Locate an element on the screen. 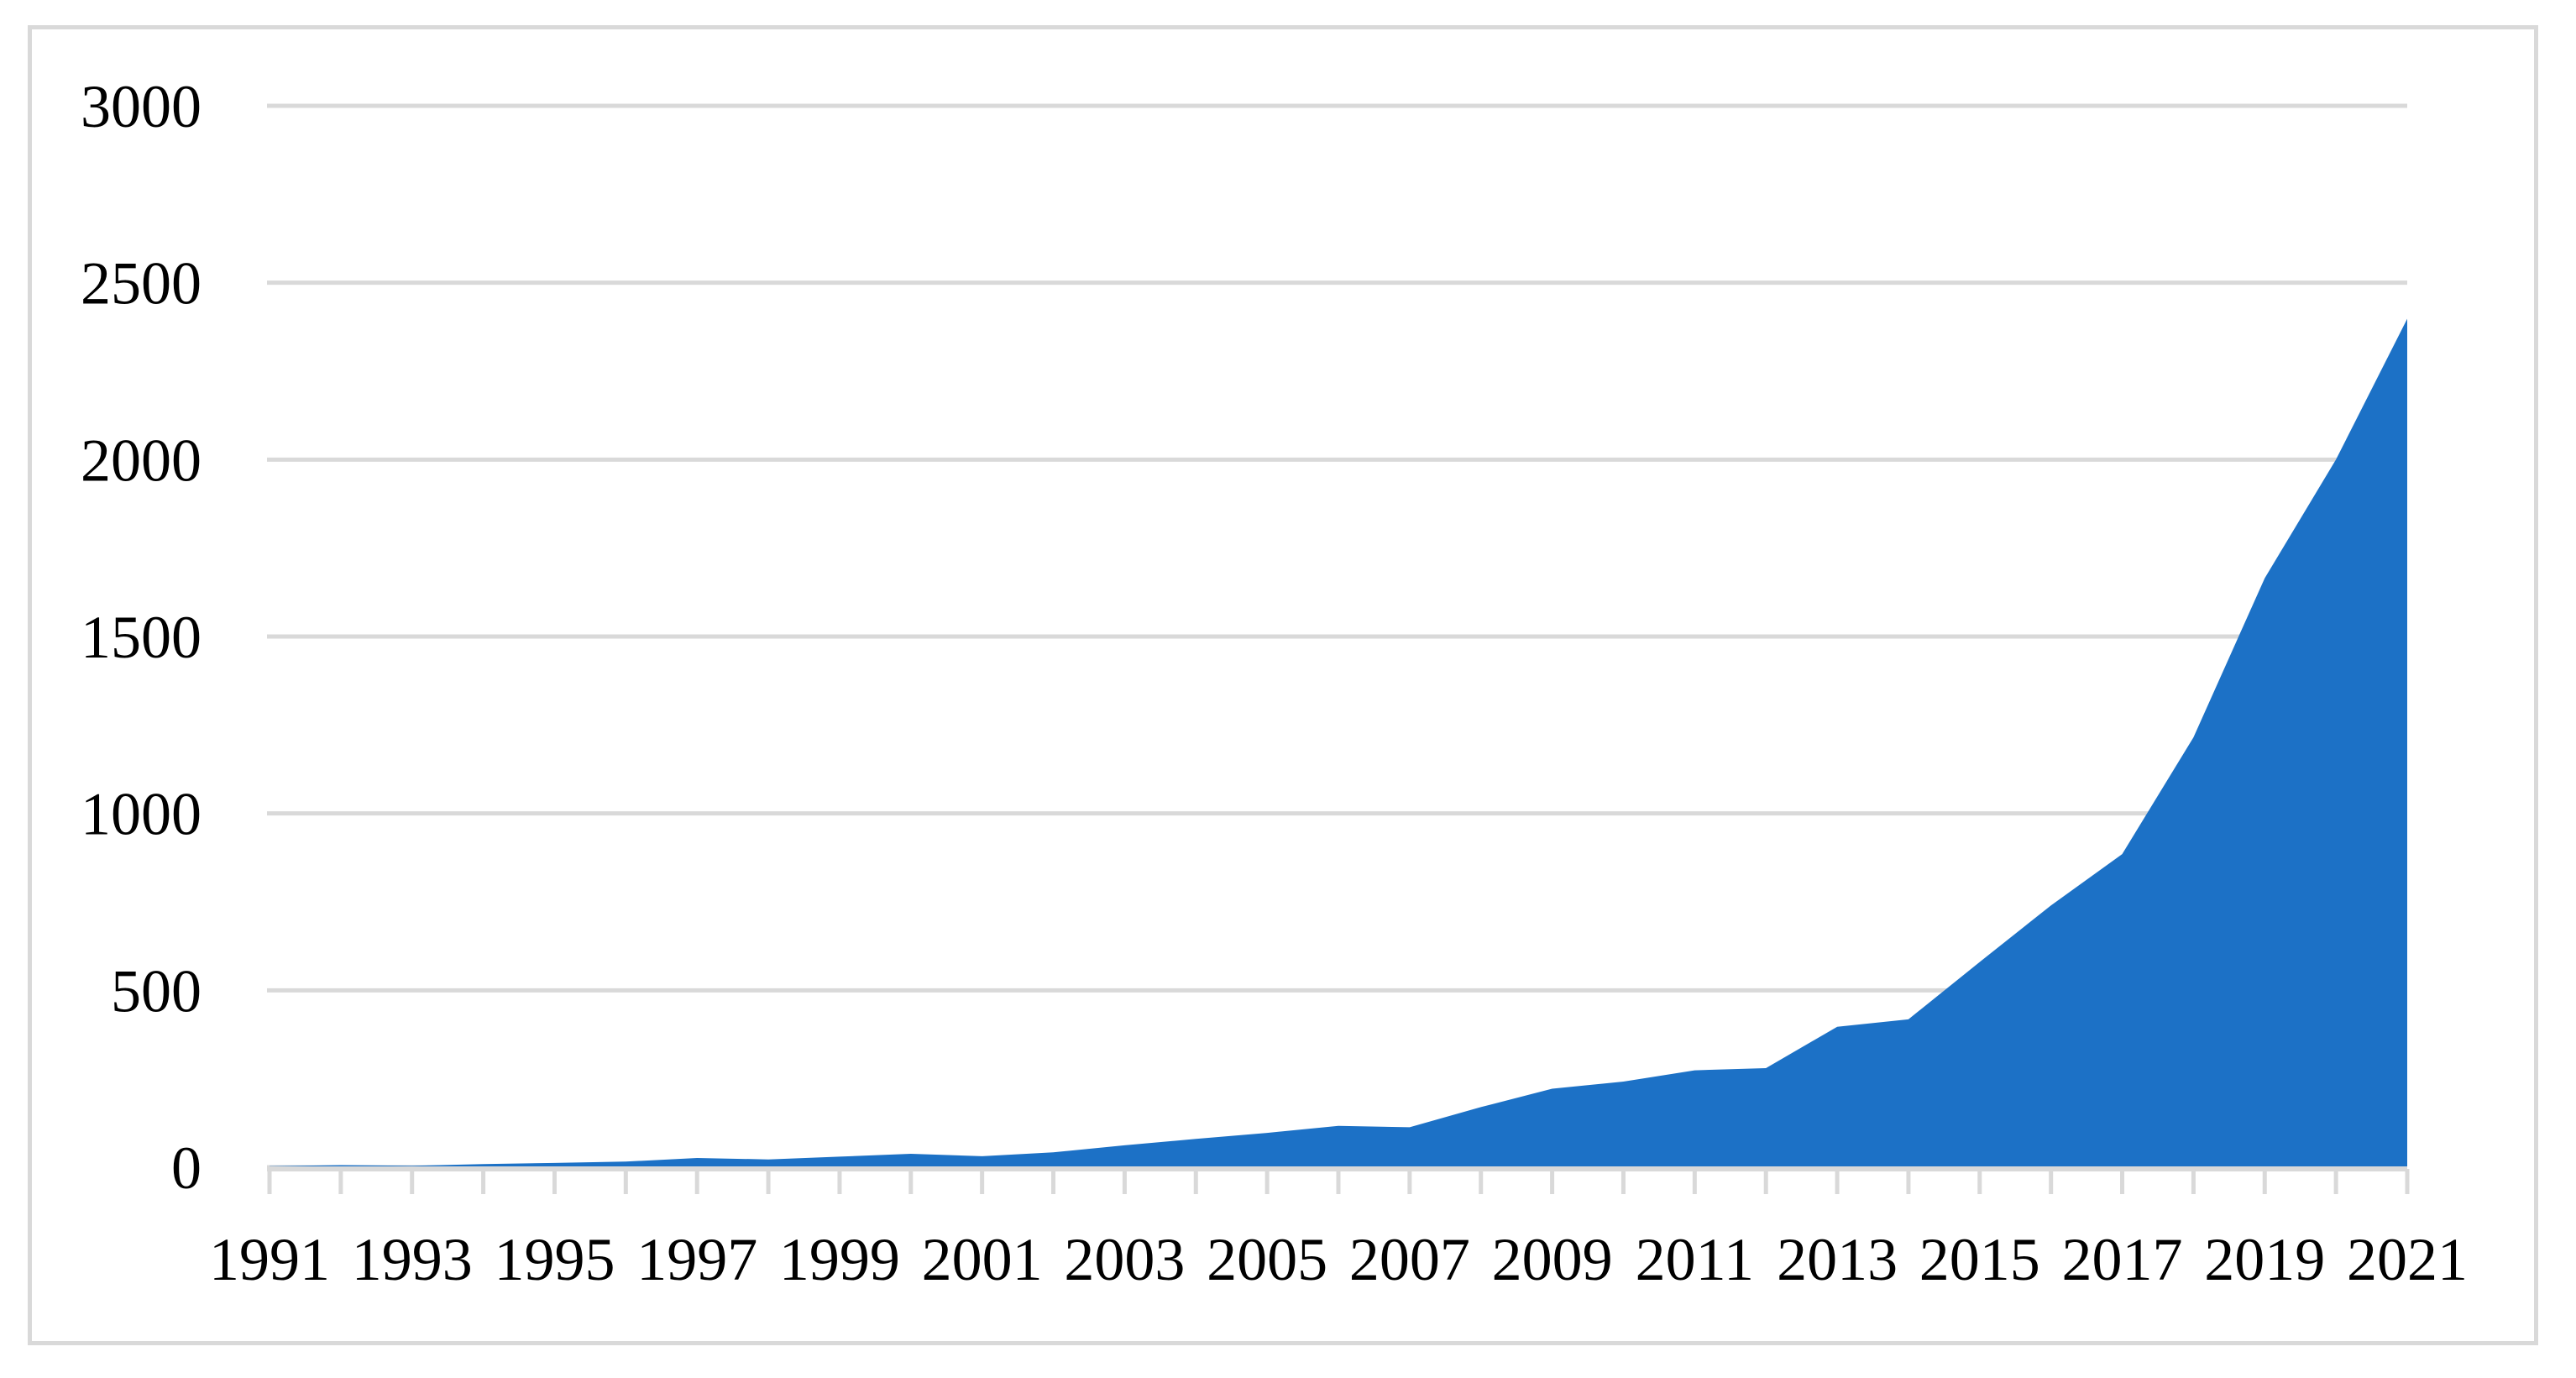  x-axis-label-2013: 2013 is located at coordinates (1838, 1259).